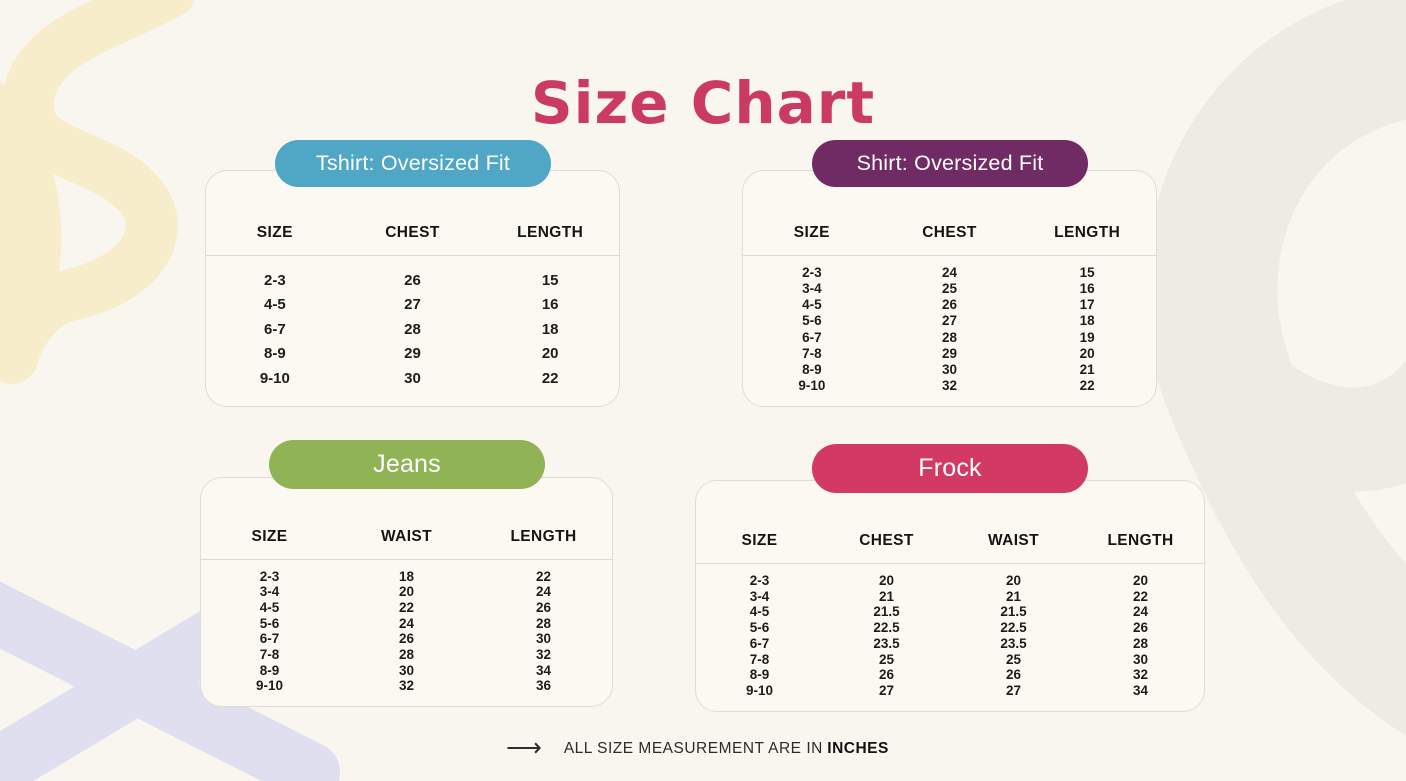 The image size is (1406, 781). Describe the element at coordinates (950, 674) in the screenshot. I see `table-row: 8-9 26 26 32` at that location.